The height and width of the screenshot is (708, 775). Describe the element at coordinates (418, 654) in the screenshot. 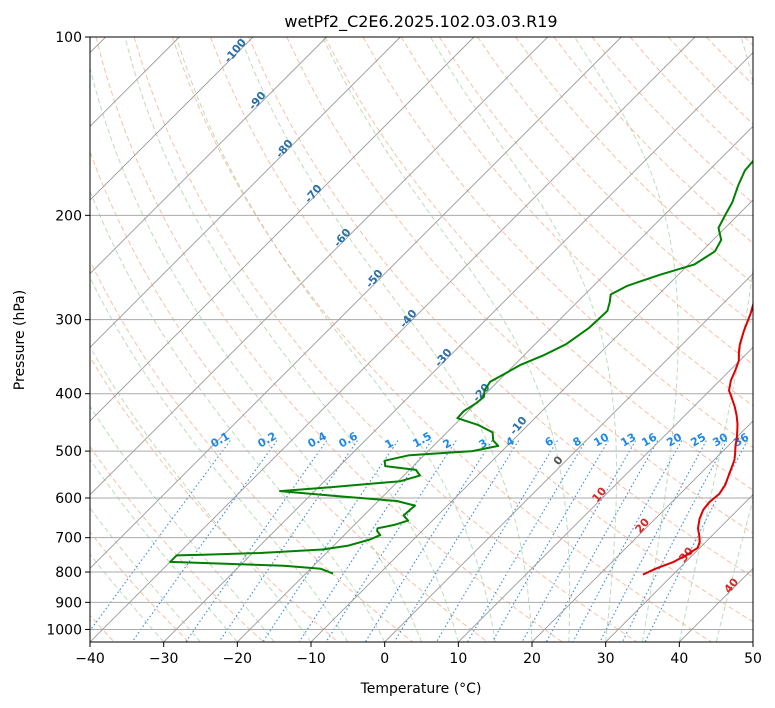

I see `x-axis-ticks: −40 −30 −20 −10 0 10 20 30 40 50` at that location.